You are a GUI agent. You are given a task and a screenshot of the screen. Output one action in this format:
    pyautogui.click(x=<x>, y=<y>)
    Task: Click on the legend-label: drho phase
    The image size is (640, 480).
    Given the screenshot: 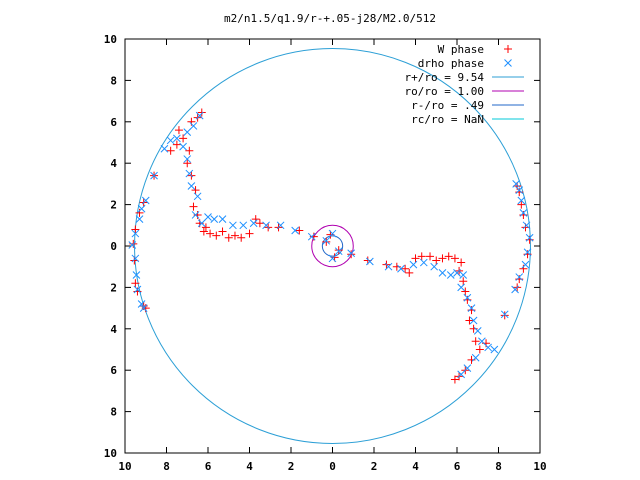 What is the action you would take?
    pyautogui.click(x=451, y=63)
    